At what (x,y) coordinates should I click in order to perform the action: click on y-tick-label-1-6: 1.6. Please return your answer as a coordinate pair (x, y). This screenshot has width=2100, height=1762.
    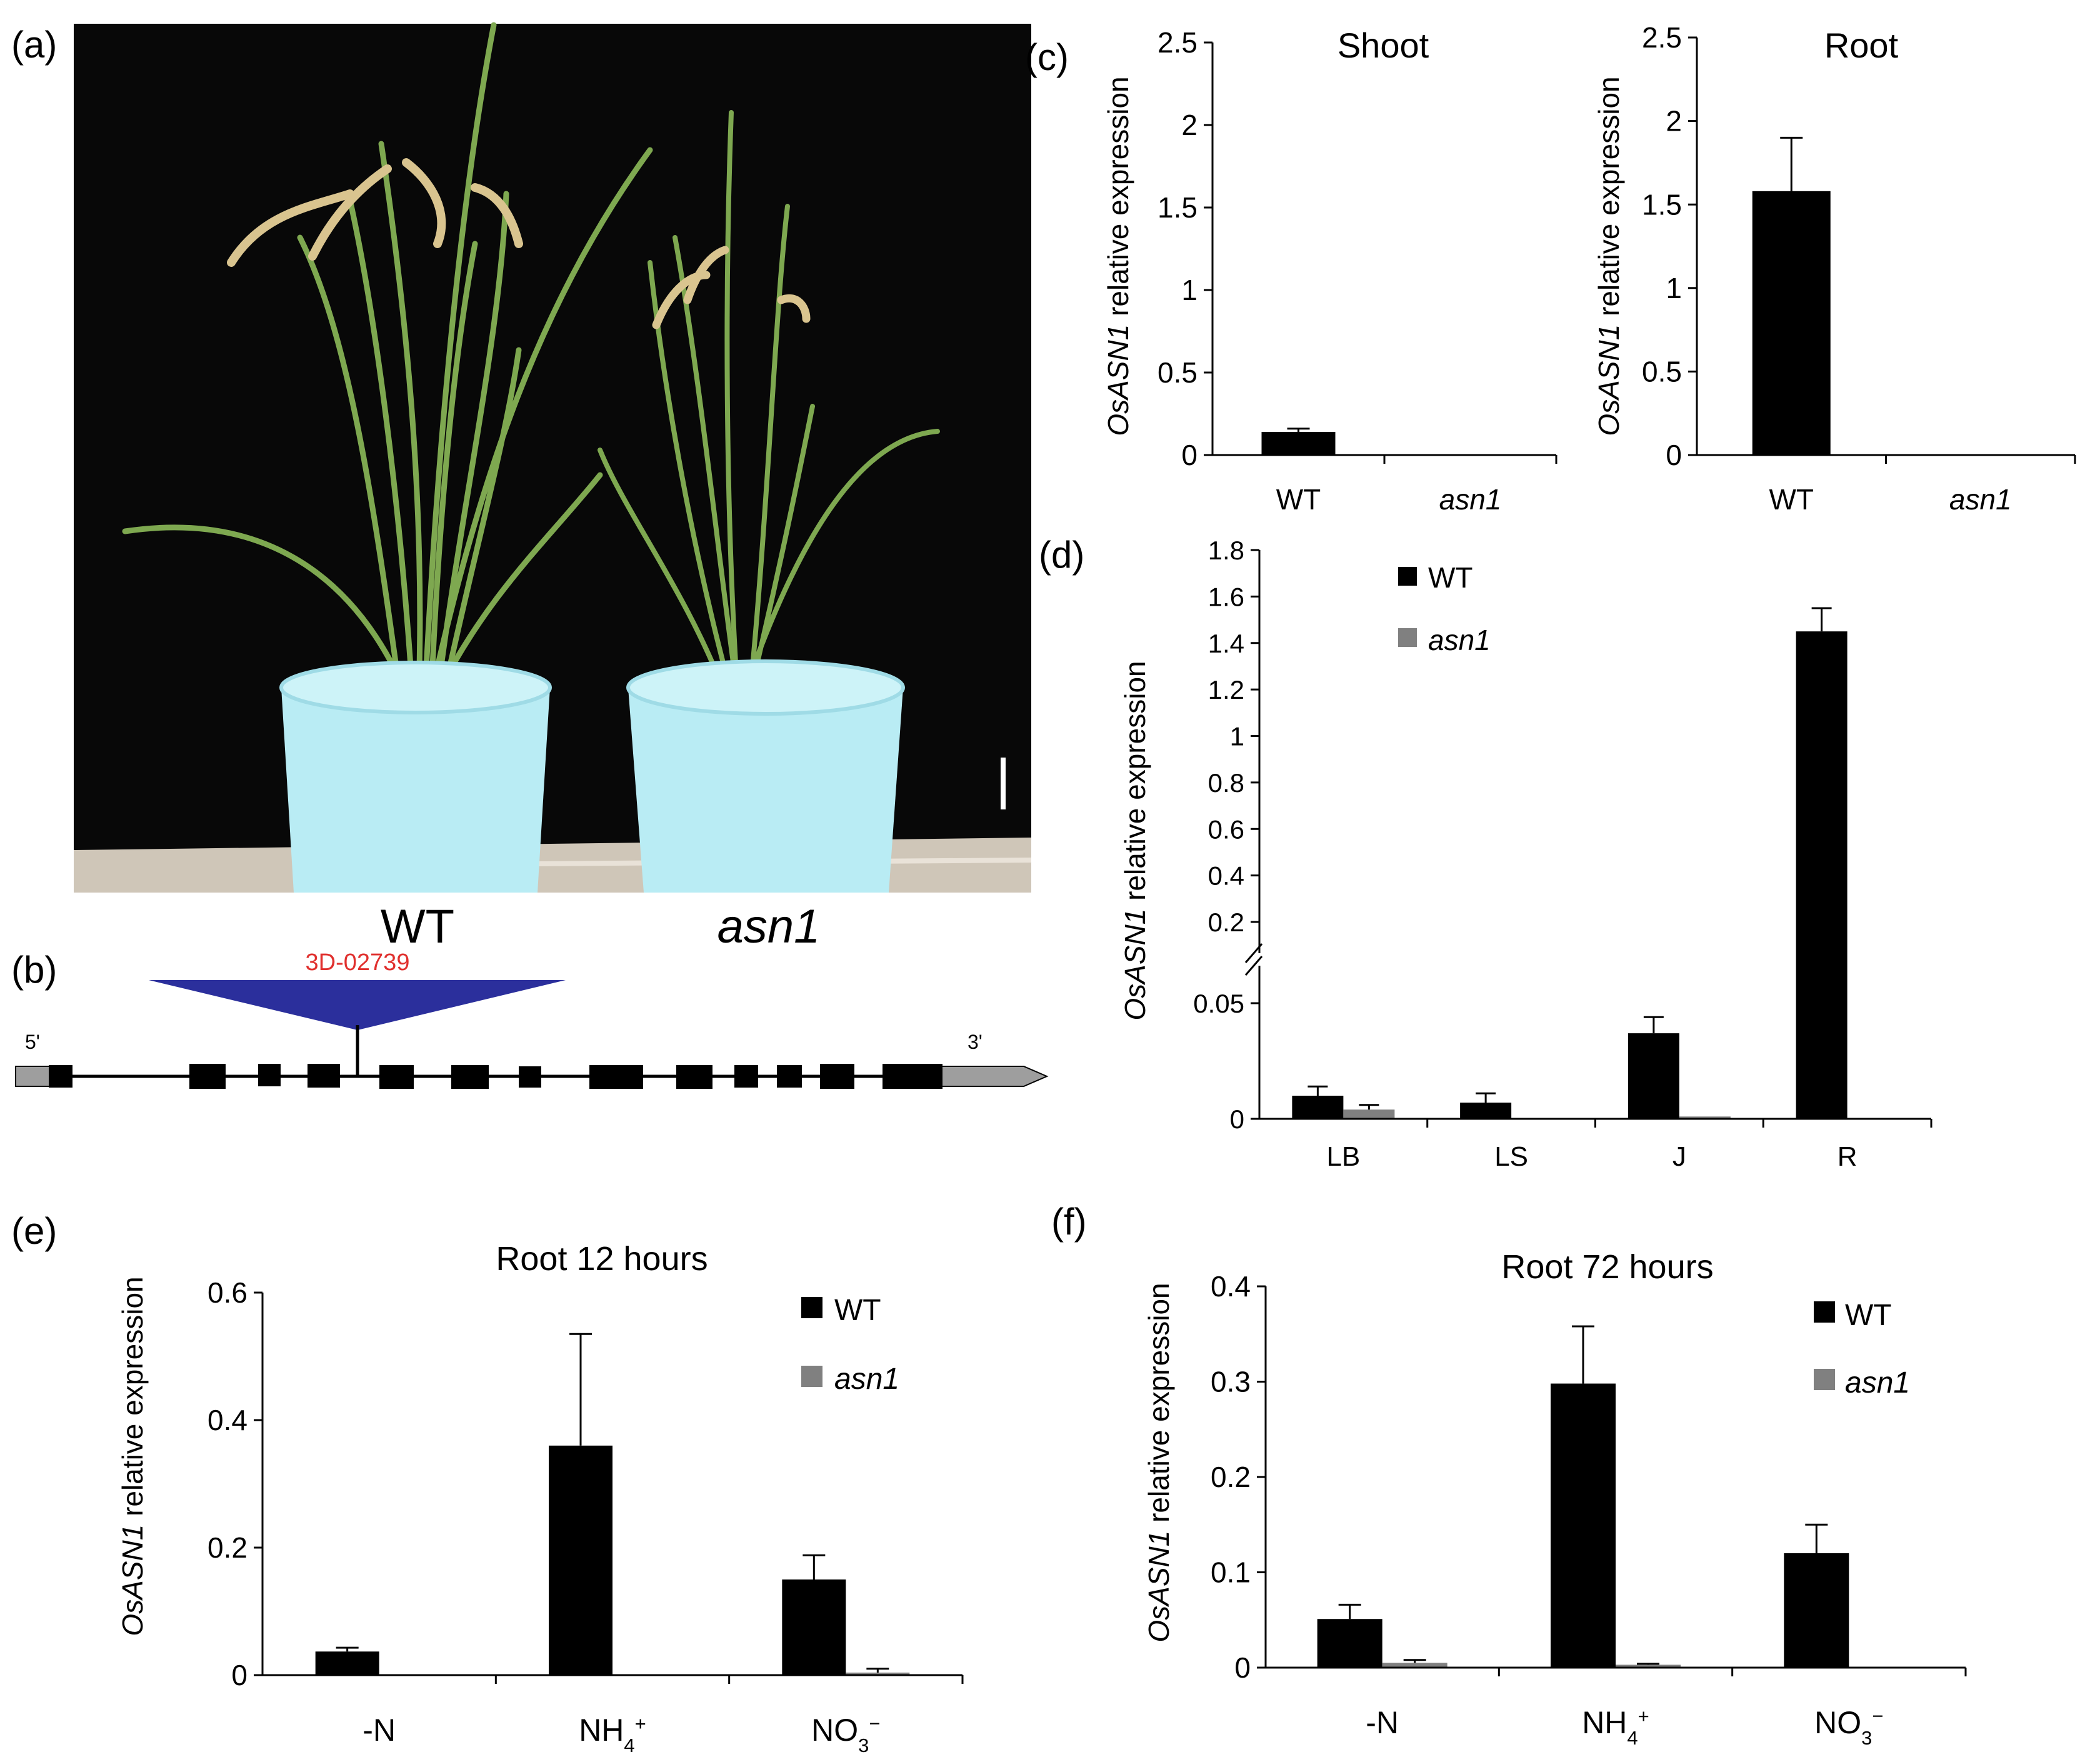
    Looking at the image, I should click on (1226, 596).